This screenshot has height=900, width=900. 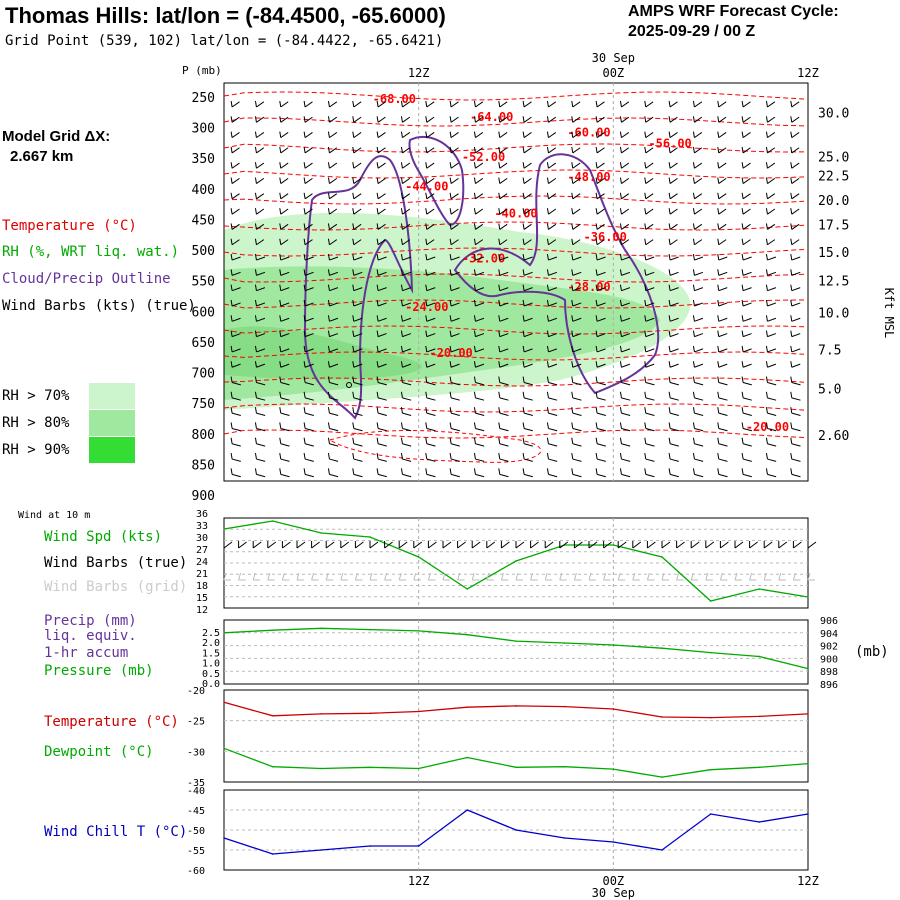 What do you see at coordinates (483, 157) in the screenshot?
I see `temperature-contour-label: -52.00` at bounding box center [483, 157].